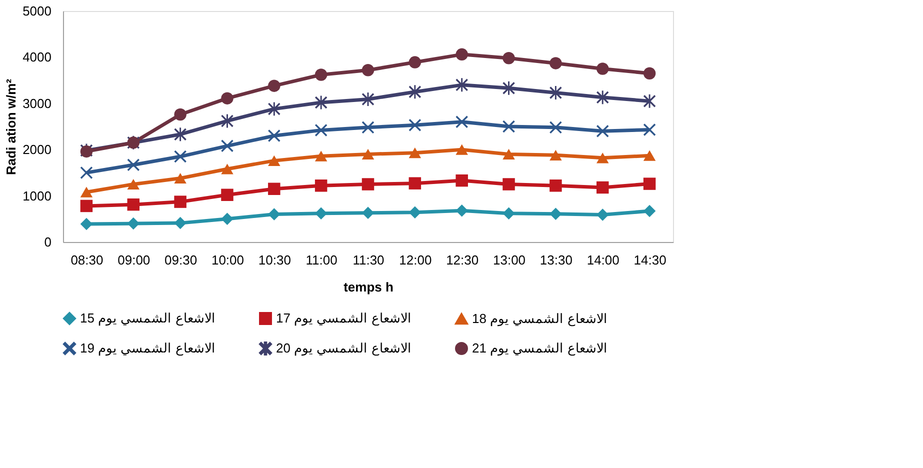  Describe the element at coordinates (344, 318) in the screenshot. I see `legend-label: الاشعاع الشمسي يوم 17` at that location.